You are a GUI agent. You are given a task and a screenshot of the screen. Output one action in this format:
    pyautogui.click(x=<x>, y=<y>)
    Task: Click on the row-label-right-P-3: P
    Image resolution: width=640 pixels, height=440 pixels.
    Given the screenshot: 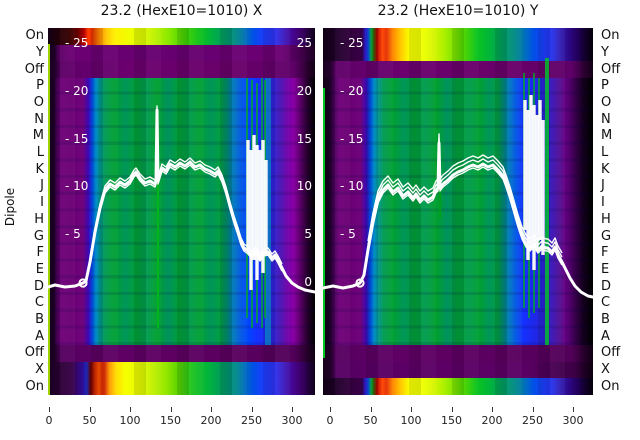 What is the action you would take?
    pyautogui.click(x=605, y=86)
    